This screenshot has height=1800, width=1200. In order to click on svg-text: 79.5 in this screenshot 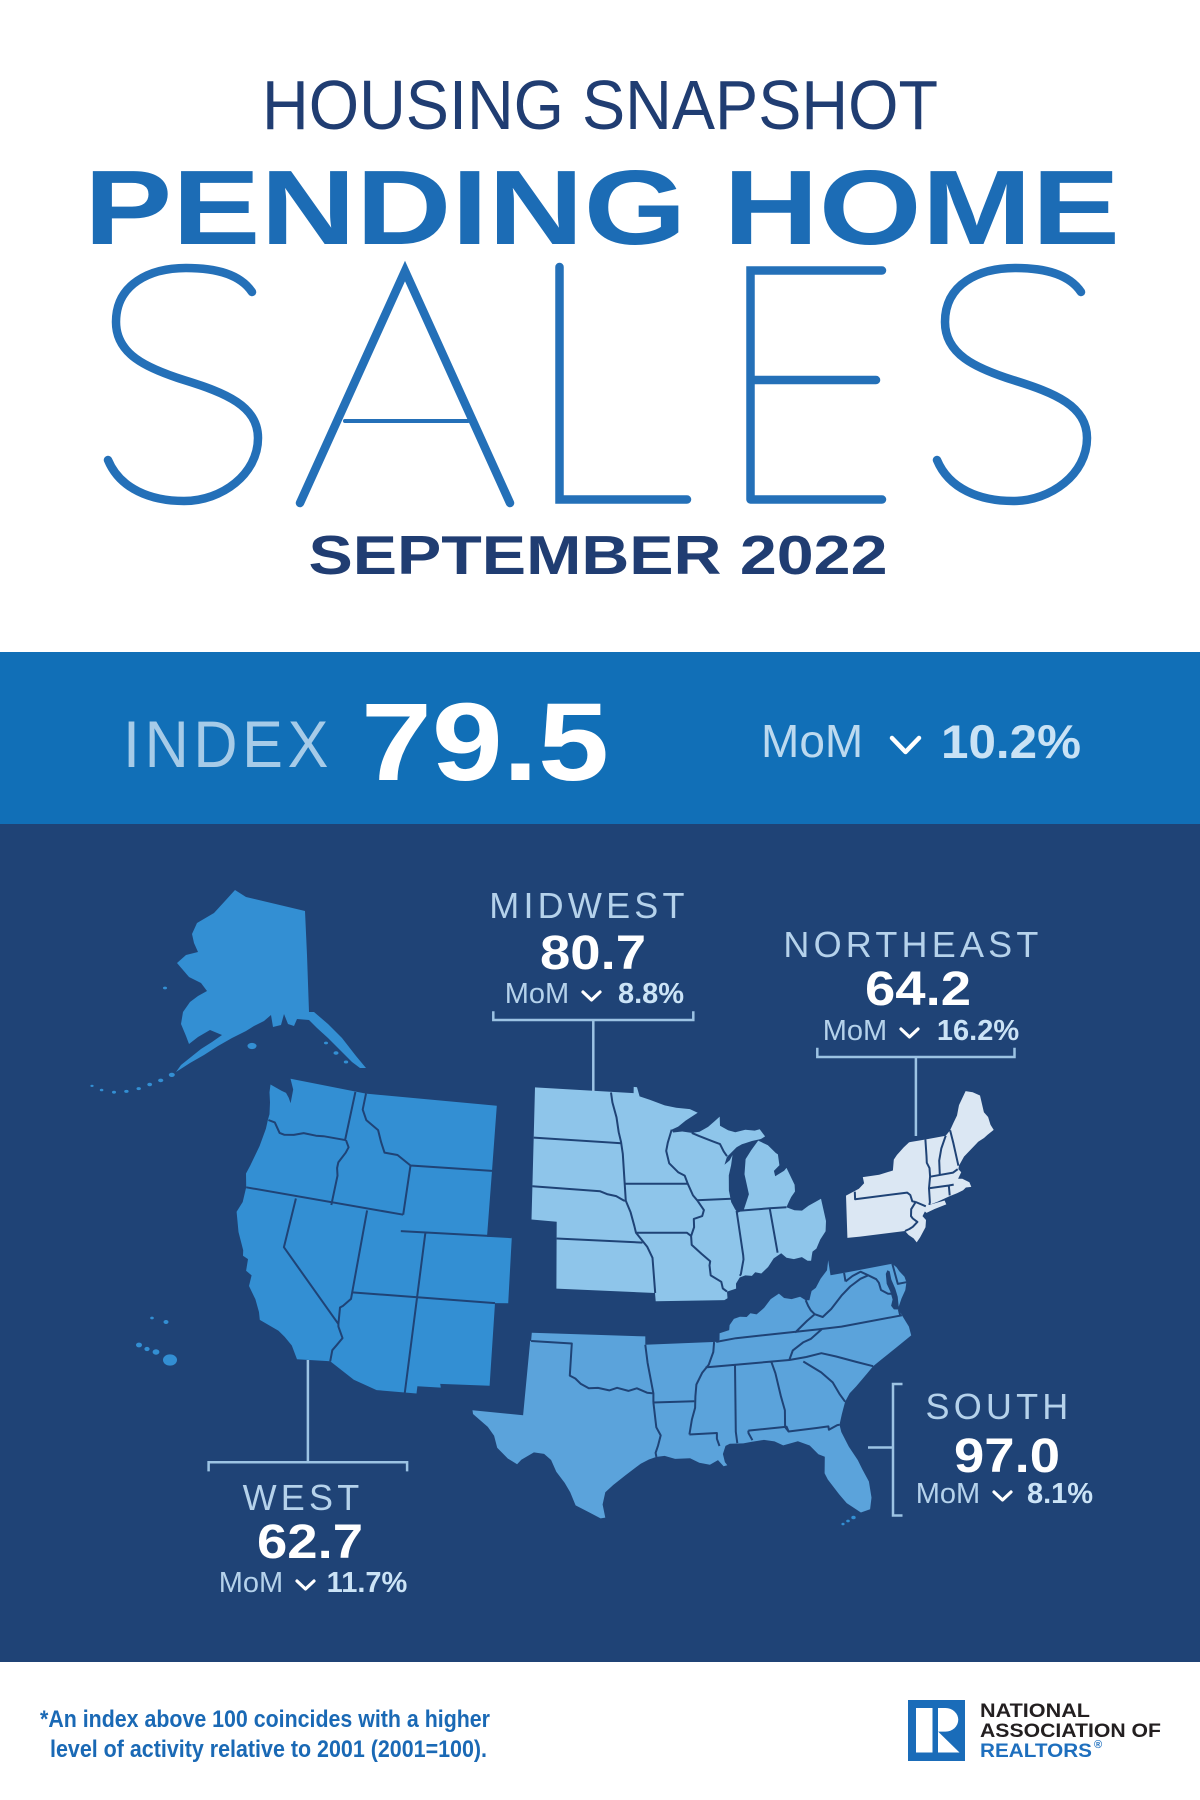, I will do `click(485, 742)`.